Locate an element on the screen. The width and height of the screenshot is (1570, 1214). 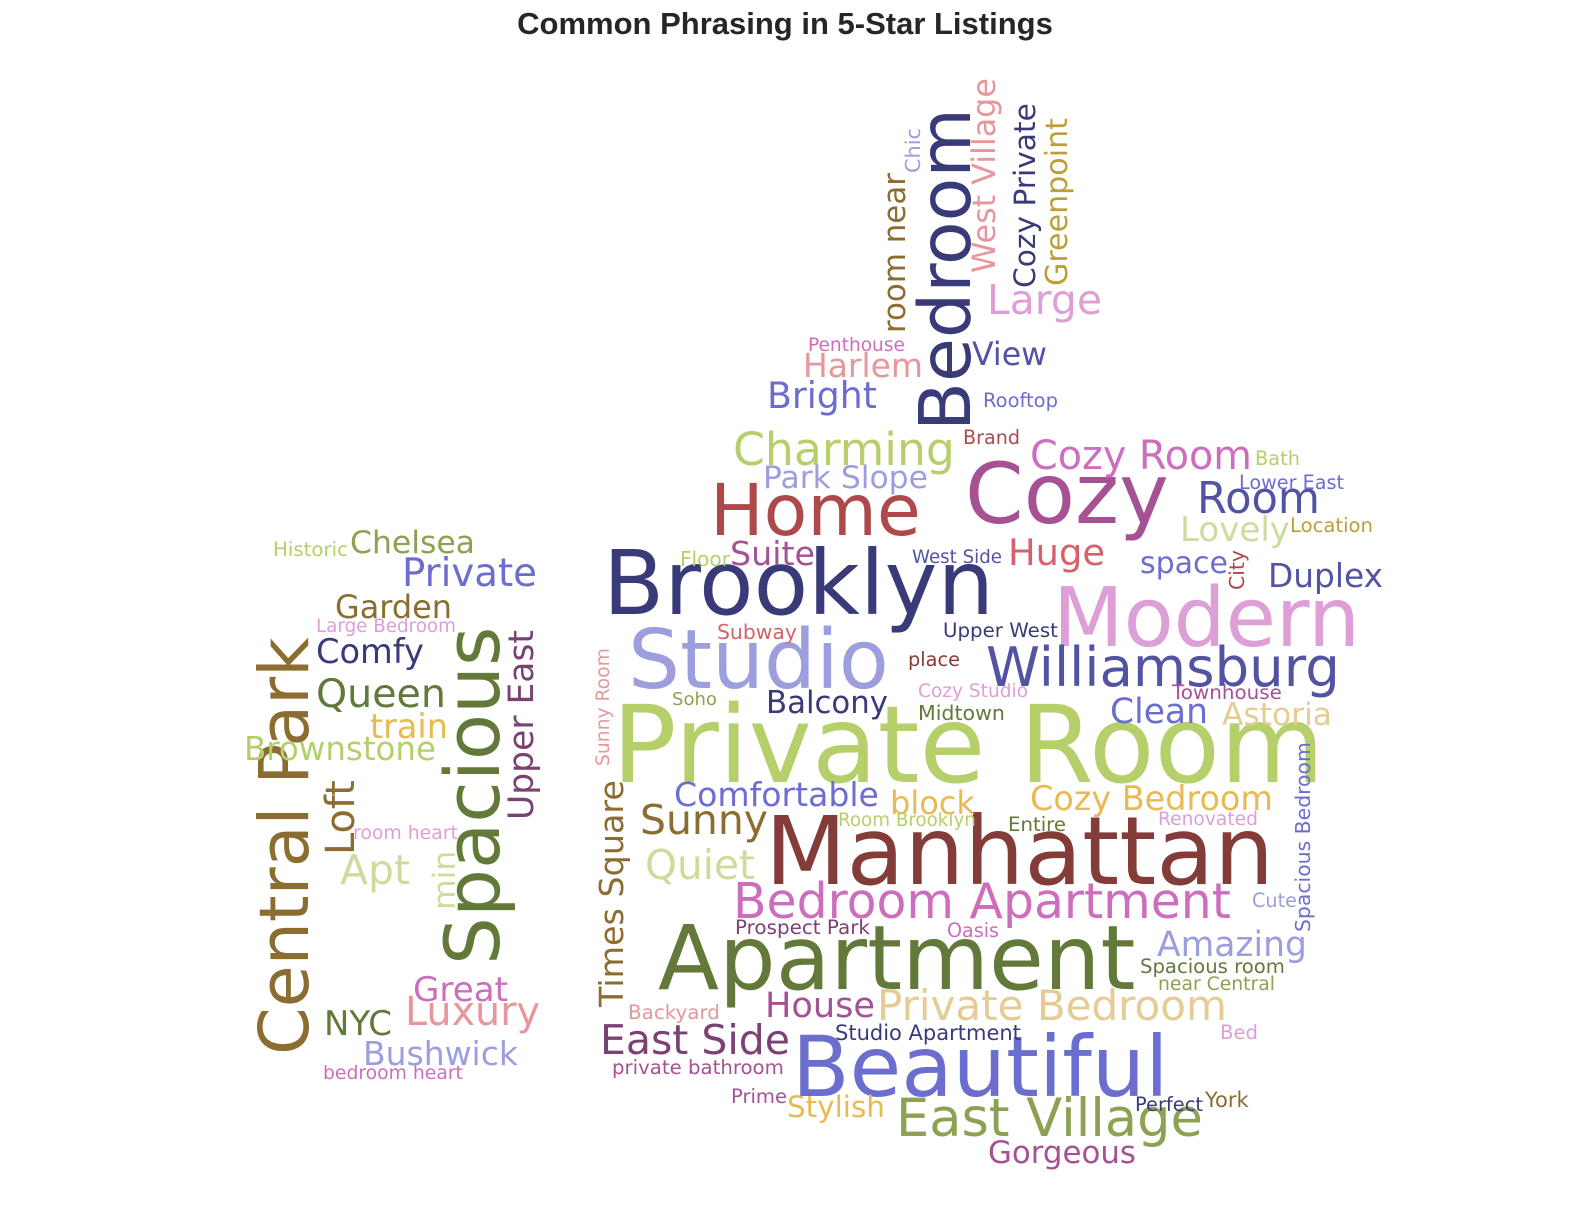
word-bright: Bright is located at coordinates (822, 395).